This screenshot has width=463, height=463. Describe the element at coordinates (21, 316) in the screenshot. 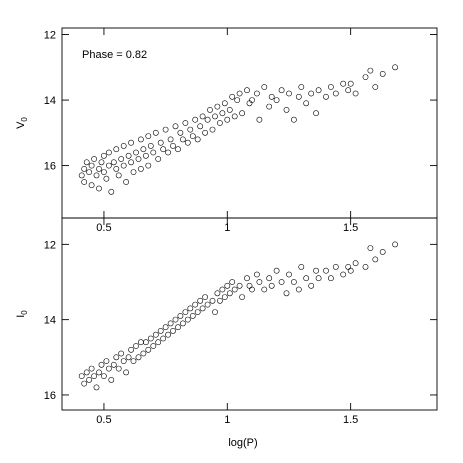

I see `bottom-y-axis-label-main: I` at that location.